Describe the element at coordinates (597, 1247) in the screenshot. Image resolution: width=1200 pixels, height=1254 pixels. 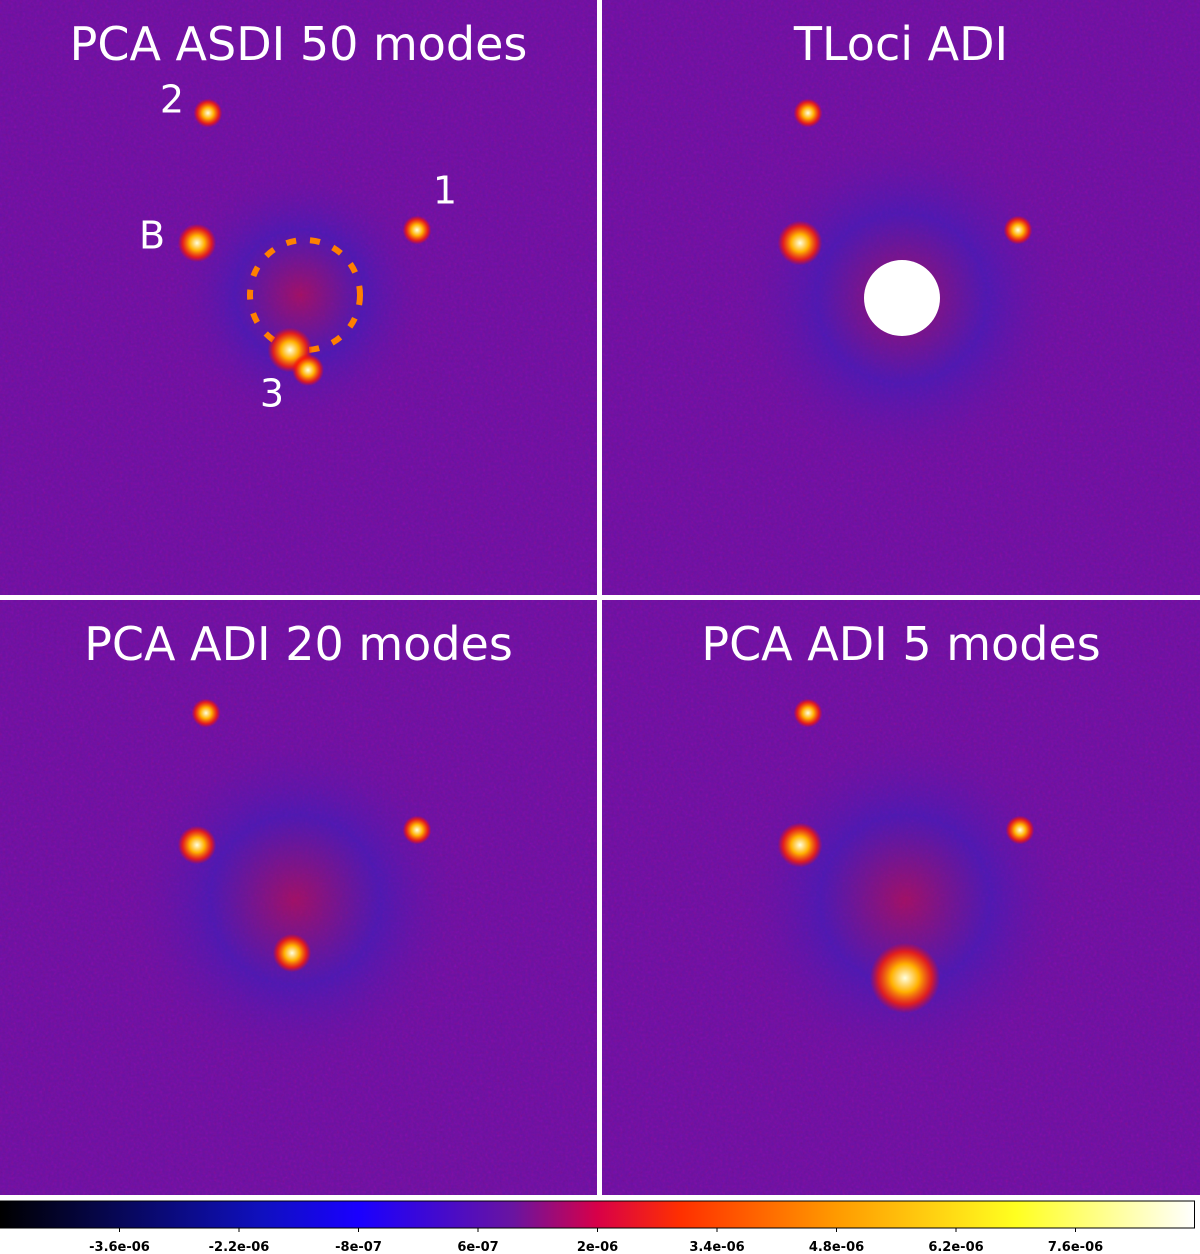
I see `colorbar-tick-label: 2e-06` at that location.